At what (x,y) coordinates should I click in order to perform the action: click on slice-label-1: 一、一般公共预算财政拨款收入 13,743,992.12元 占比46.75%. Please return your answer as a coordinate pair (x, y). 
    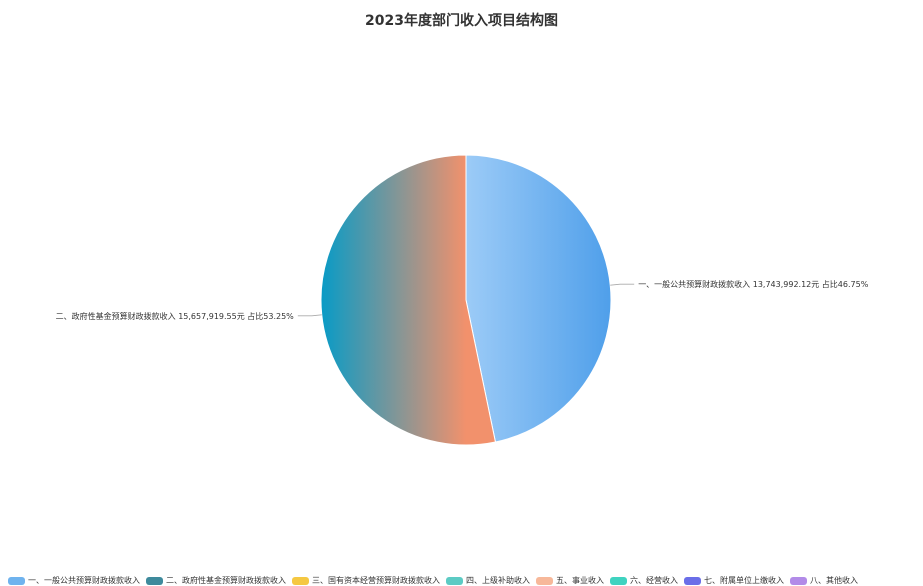
    Looking at the image, I should click on (753, 284).